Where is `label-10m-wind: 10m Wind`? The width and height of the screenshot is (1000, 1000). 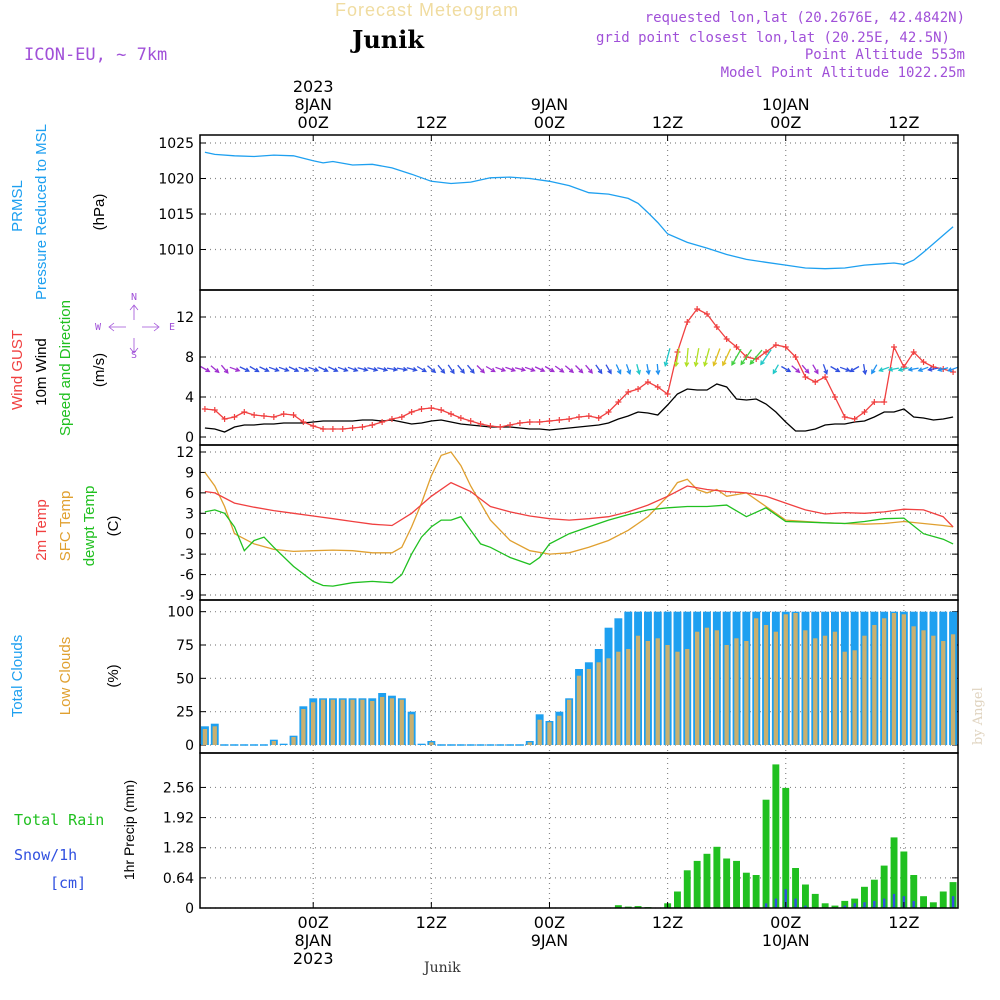 label-10m-wind: 10m Wind is located at coordinates (41, 372).